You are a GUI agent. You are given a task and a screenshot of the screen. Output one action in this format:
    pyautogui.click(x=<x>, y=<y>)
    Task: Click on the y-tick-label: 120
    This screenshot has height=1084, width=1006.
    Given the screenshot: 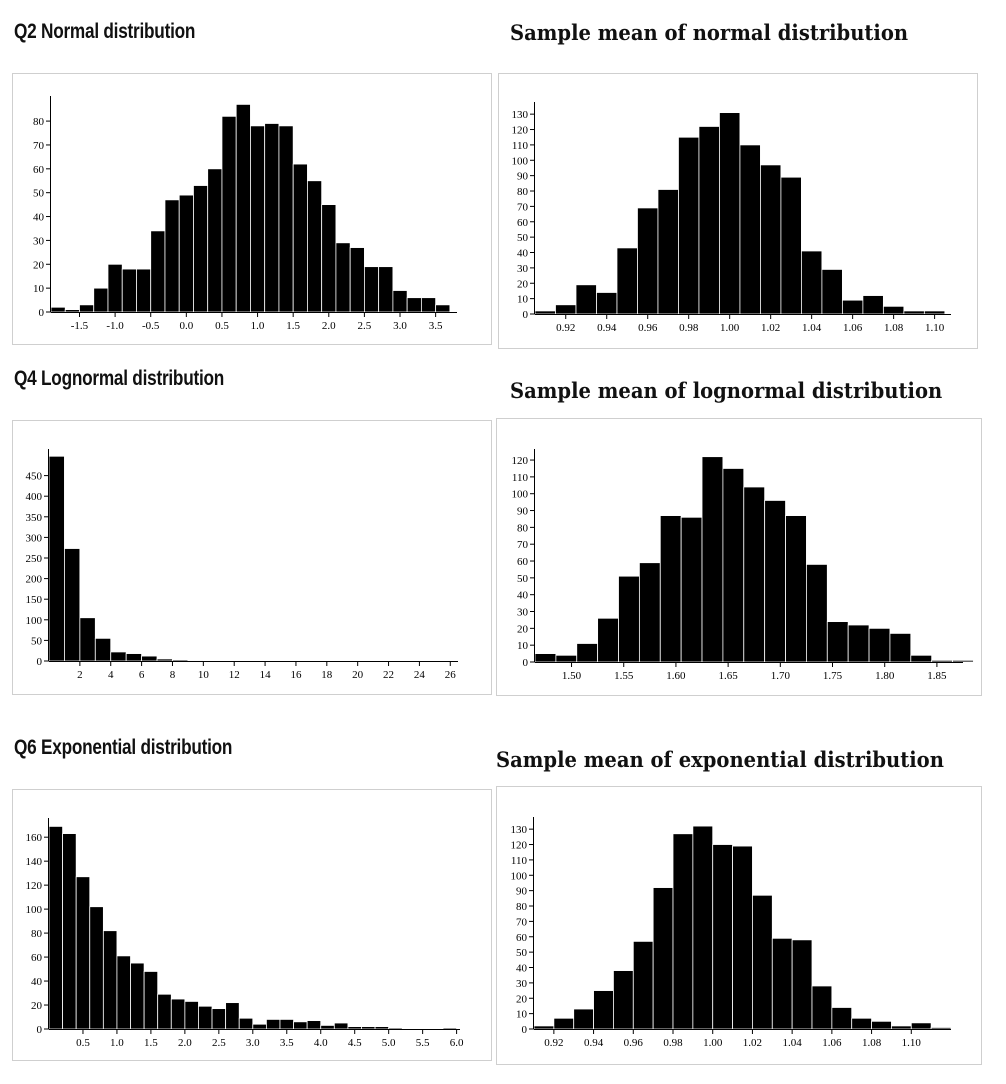 What is the action you would take?
    pyautogui.click(x=519, y=846)
    